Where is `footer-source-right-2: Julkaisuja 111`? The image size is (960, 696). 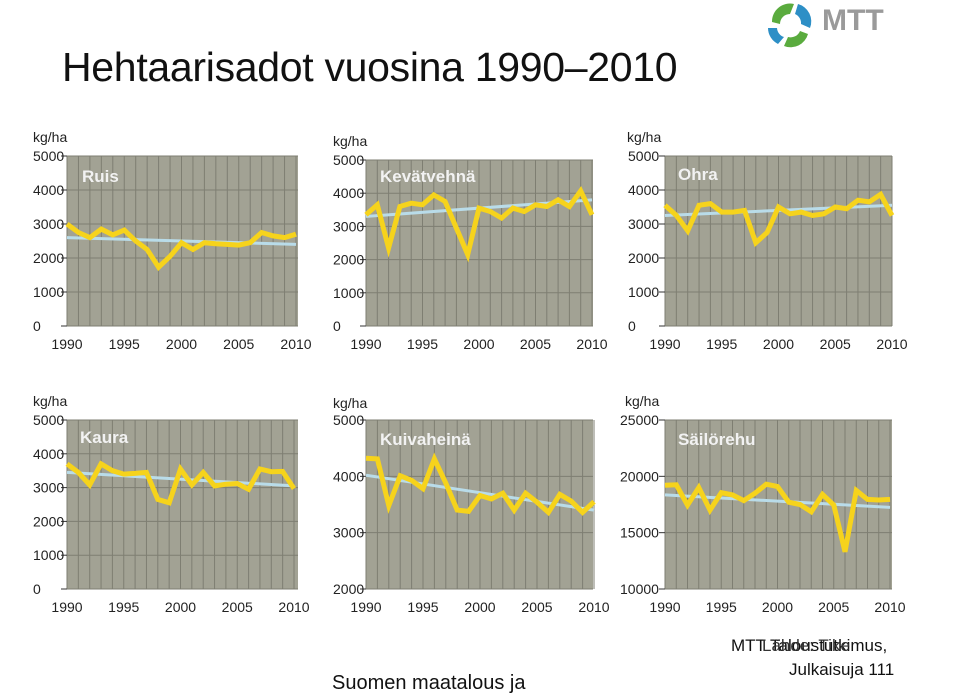
footer-source-right-2: Julkaisuja 111 is located at coordinates (842, 669).